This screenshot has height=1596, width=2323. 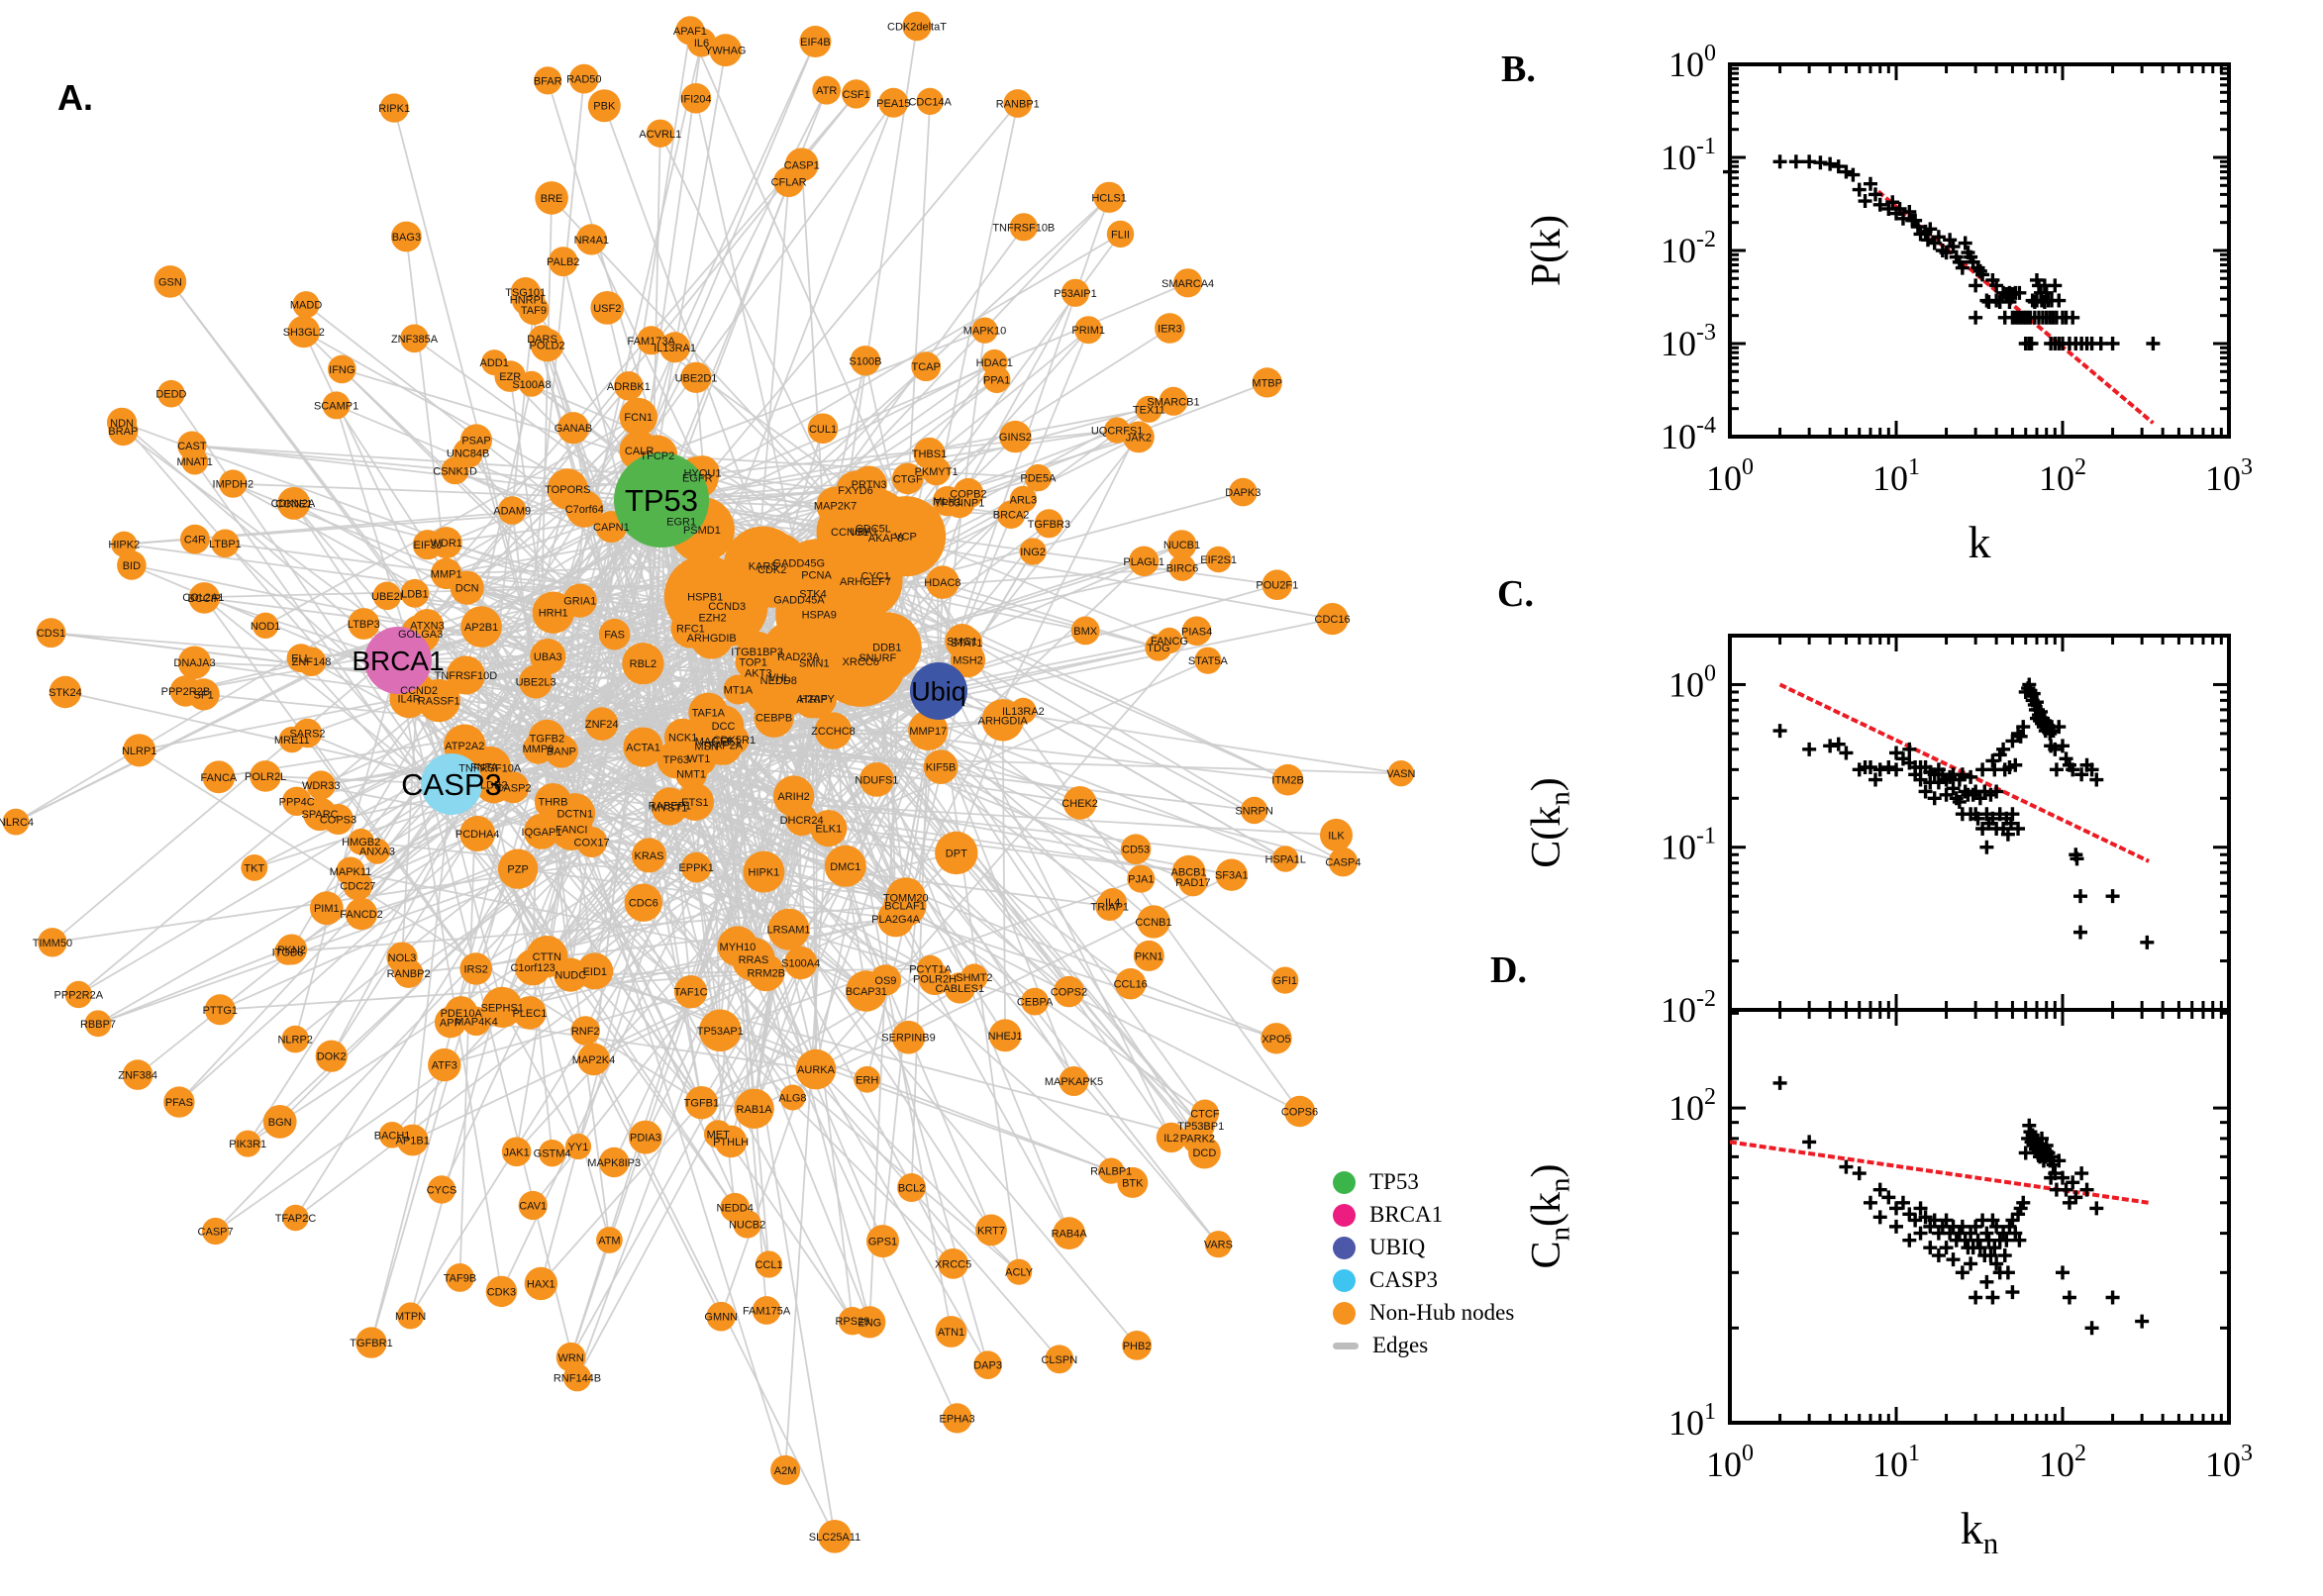 I want to click on network-node-label: C4R, so click(x=195, y=541).